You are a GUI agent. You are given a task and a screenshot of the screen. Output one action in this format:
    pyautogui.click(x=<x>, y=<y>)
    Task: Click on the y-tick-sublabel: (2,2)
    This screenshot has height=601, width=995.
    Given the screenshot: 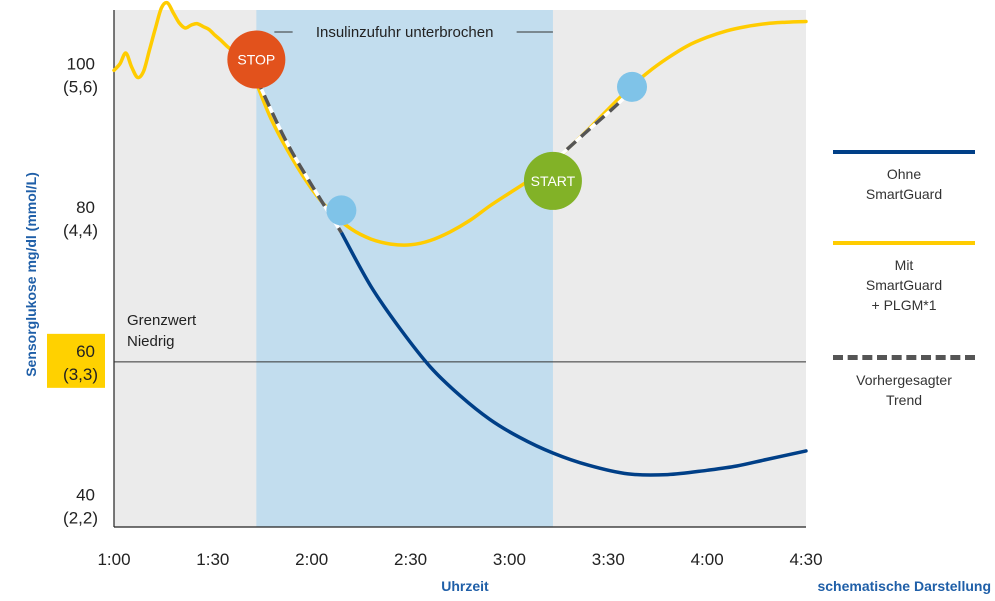 What is the action you would take?
    pyautogui.click(x=80, y=517)
    